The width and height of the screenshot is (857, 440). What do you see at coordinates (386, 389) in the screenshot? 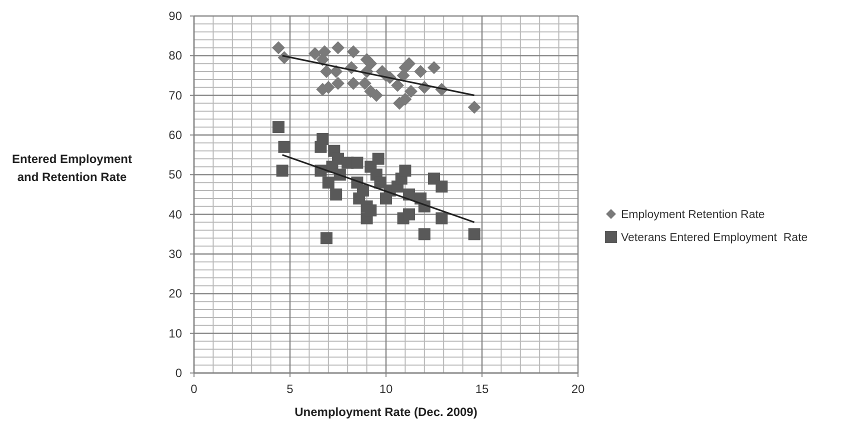
I see `x-tick-label: 10` at bounding box center [386, 389].